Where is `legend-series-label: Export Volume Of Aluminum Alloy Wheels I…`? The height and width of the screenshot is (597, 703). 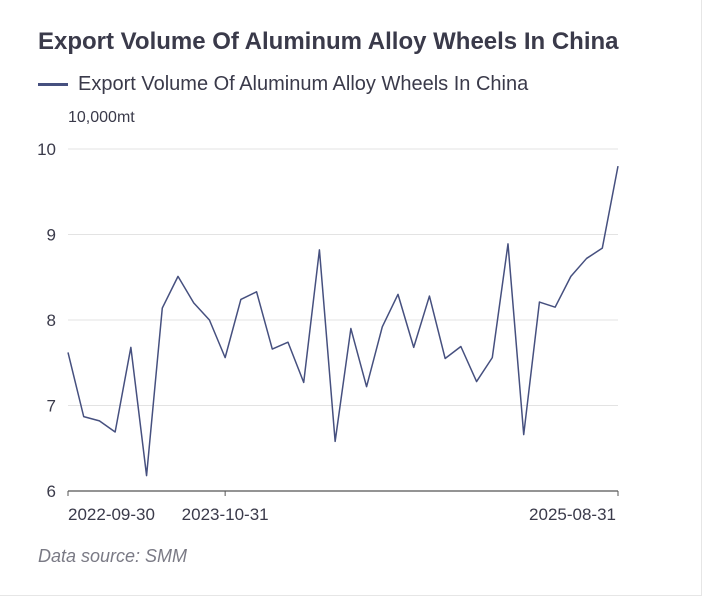 legend-series-label: Export Volume Of Aluminum Alloy Wheels I… is located at coordinates (303, 84).